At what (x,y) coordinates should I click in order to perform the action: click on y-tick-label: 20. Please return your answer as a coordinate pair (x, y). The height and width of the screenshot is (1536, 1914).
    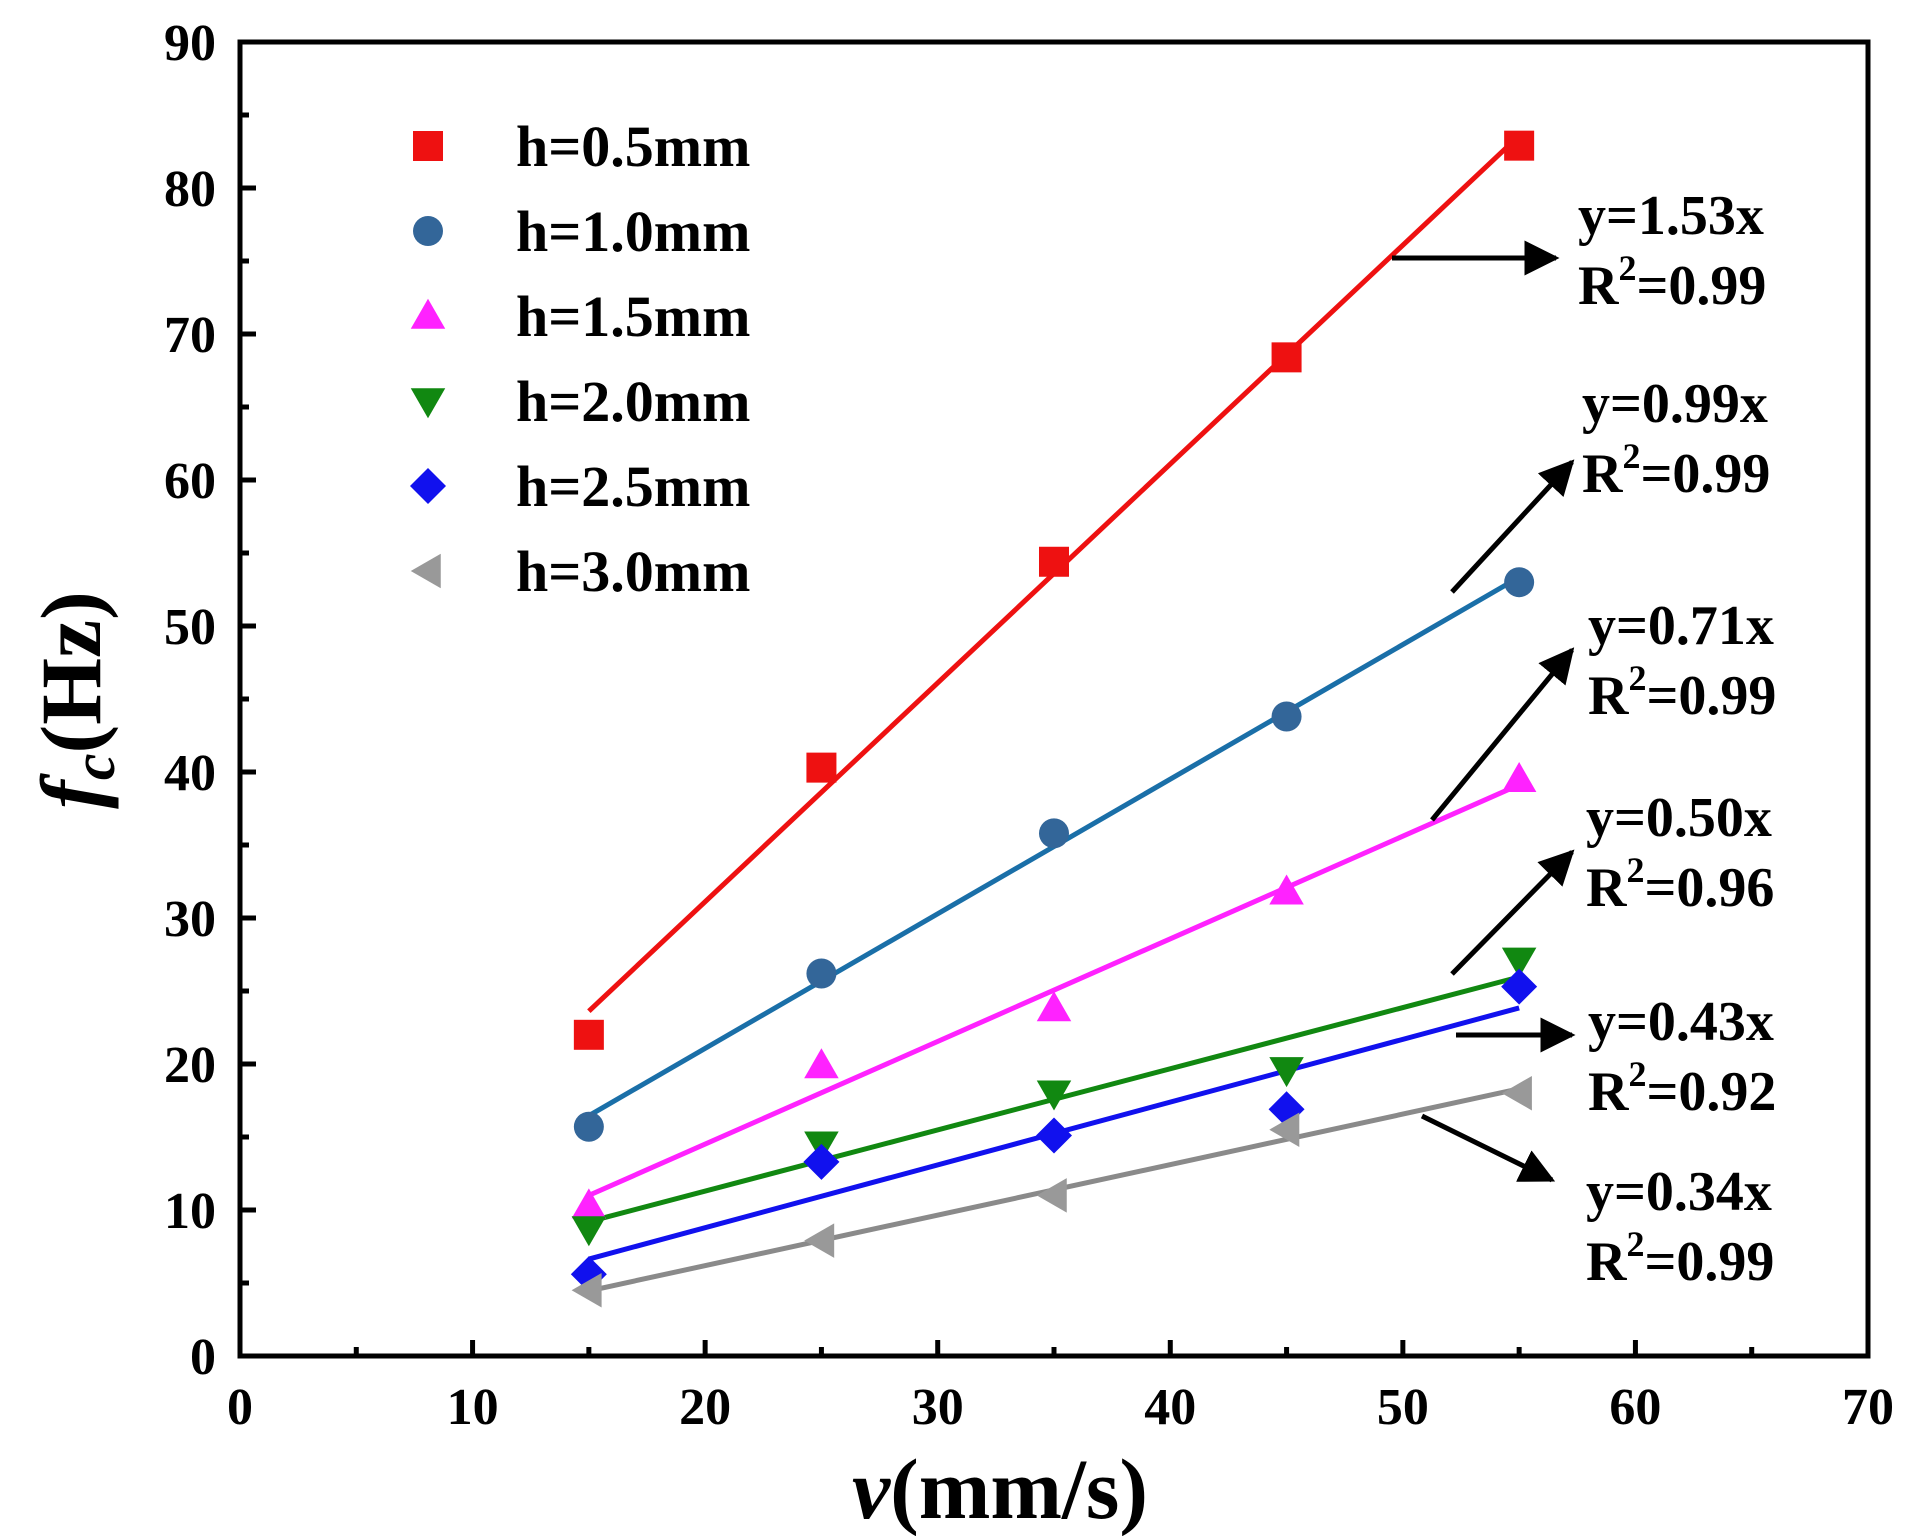
    Looking at the image, I should click on (190, 1065).